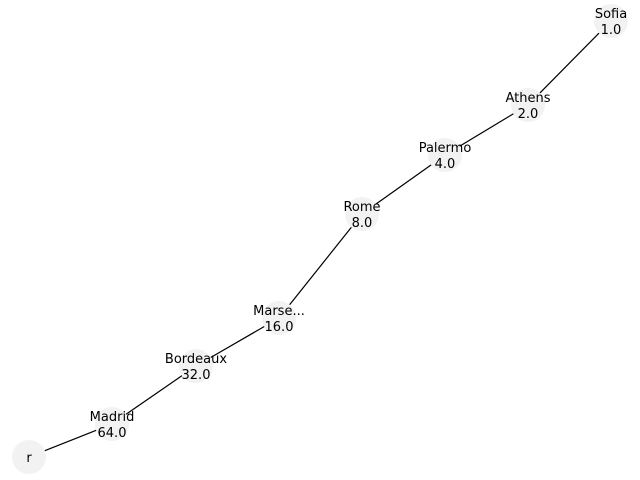  I want to click on node-label-palermo: Palermo, so click(445, 148).